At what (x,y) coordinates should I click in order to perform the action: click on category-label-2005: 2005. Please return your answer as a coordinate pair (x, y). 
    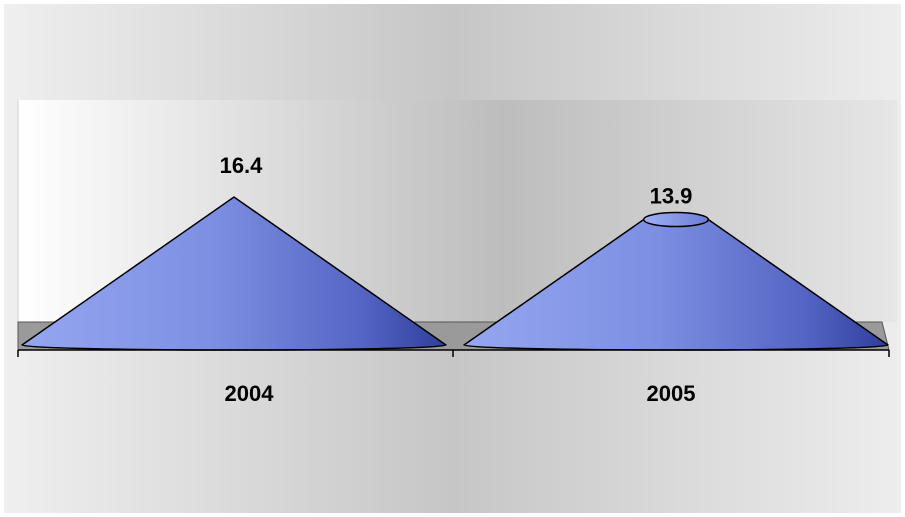
    Looking at the image, I should click on (671, 393).